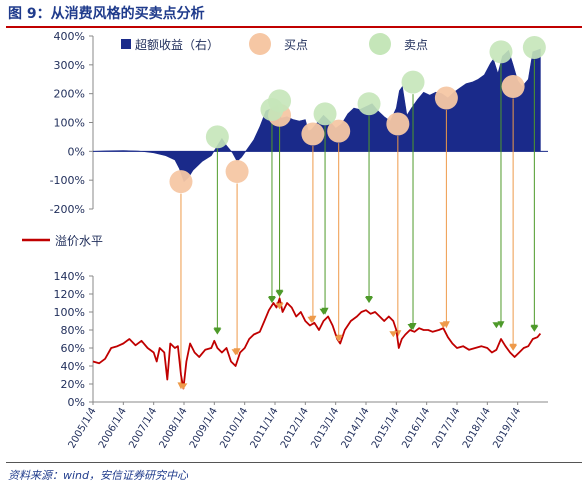  What do you see at coordinates (380, 44) in the screenshot?
I see `legend-sell-swatch` at bounding box center [380, 44].